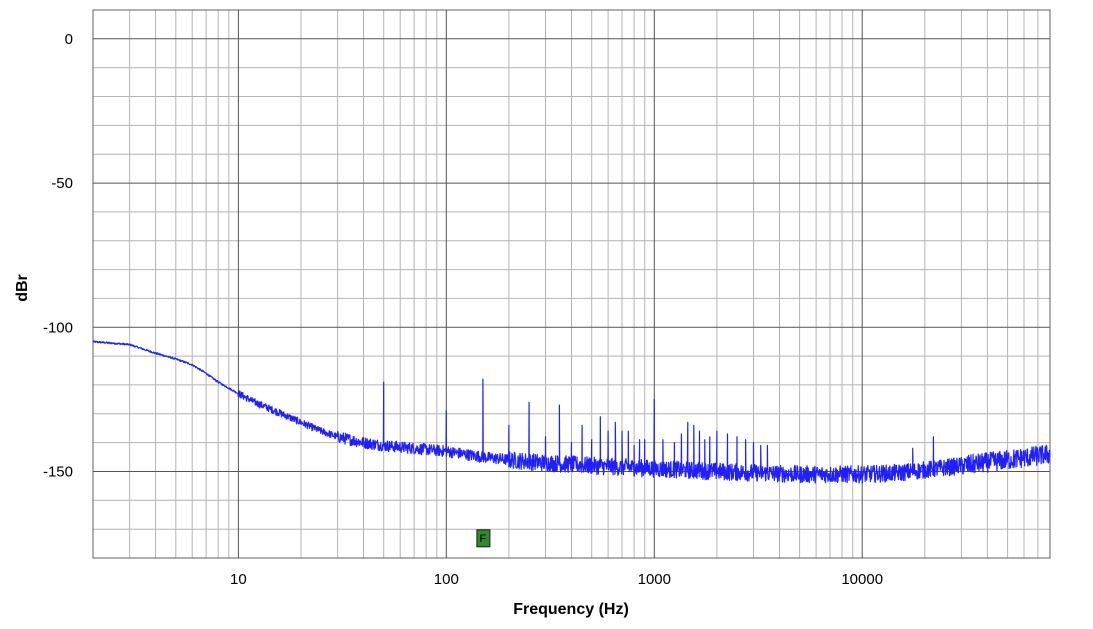  Describe the element at coordinates (862, 579) in the screenshot. I see `x-tick-label: 10000` at that location.